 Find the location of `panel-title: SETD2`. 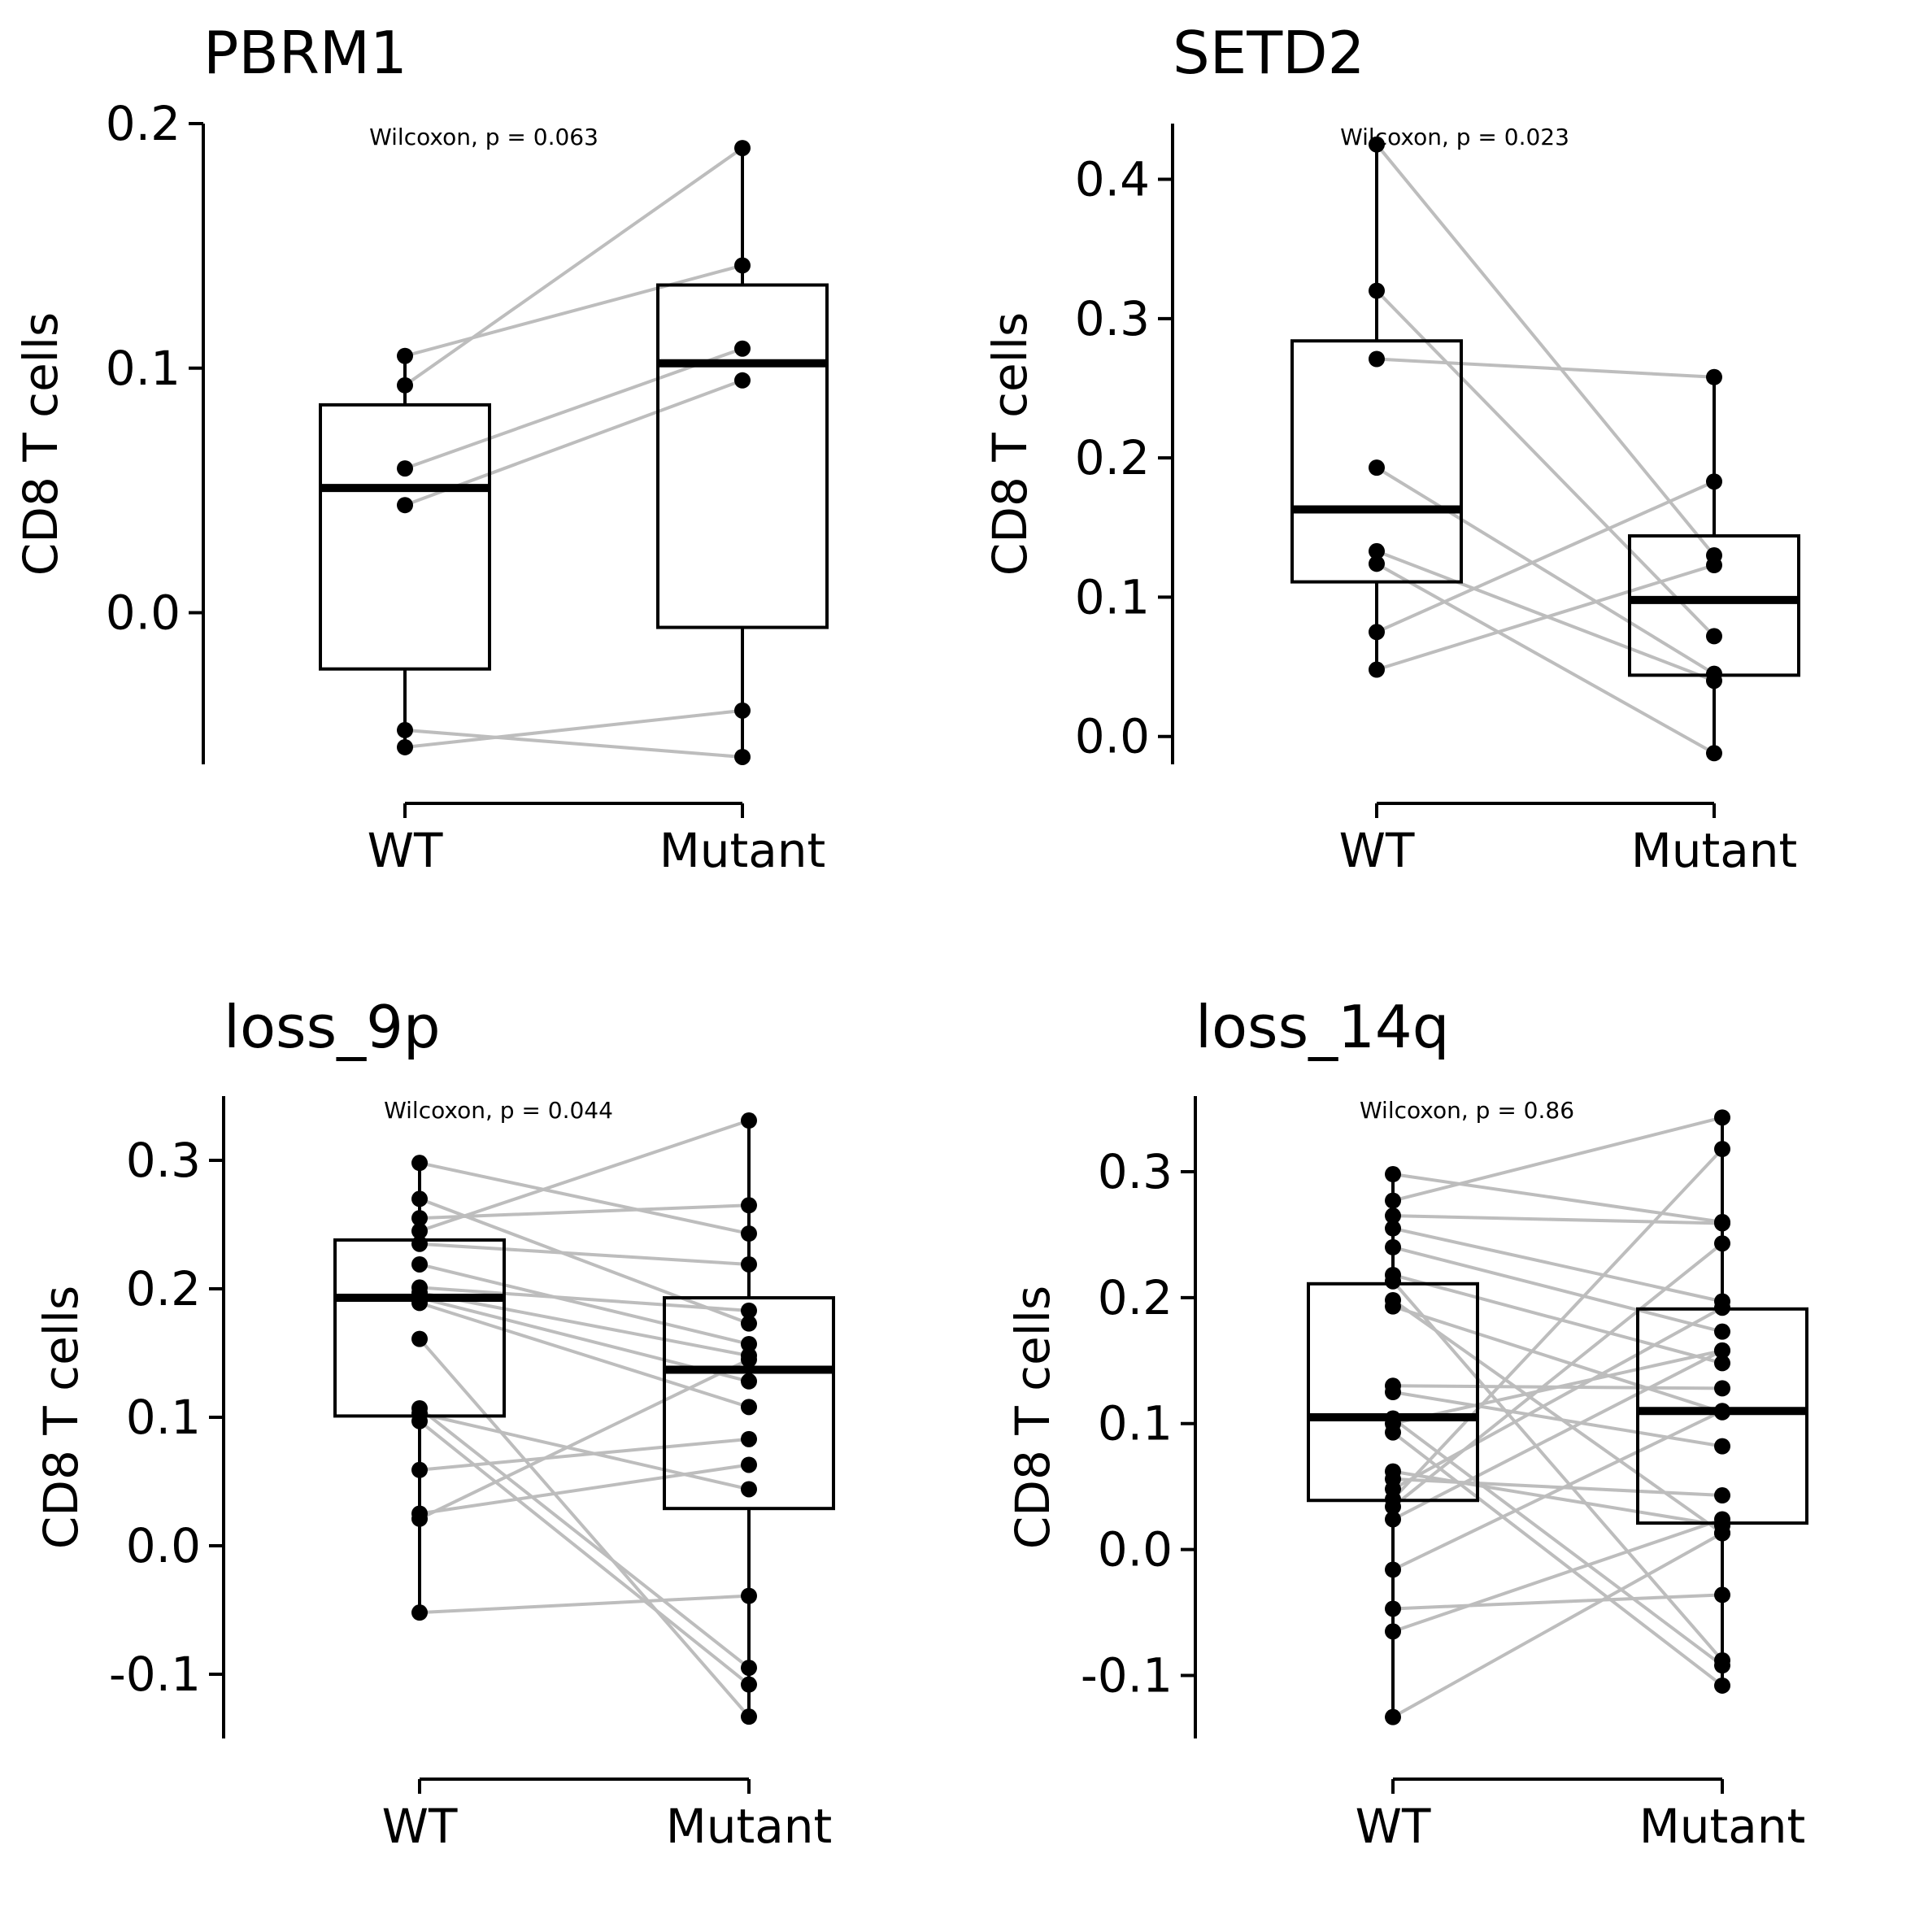

panel-title: SETD2 is located at coordinates (1268, 53).